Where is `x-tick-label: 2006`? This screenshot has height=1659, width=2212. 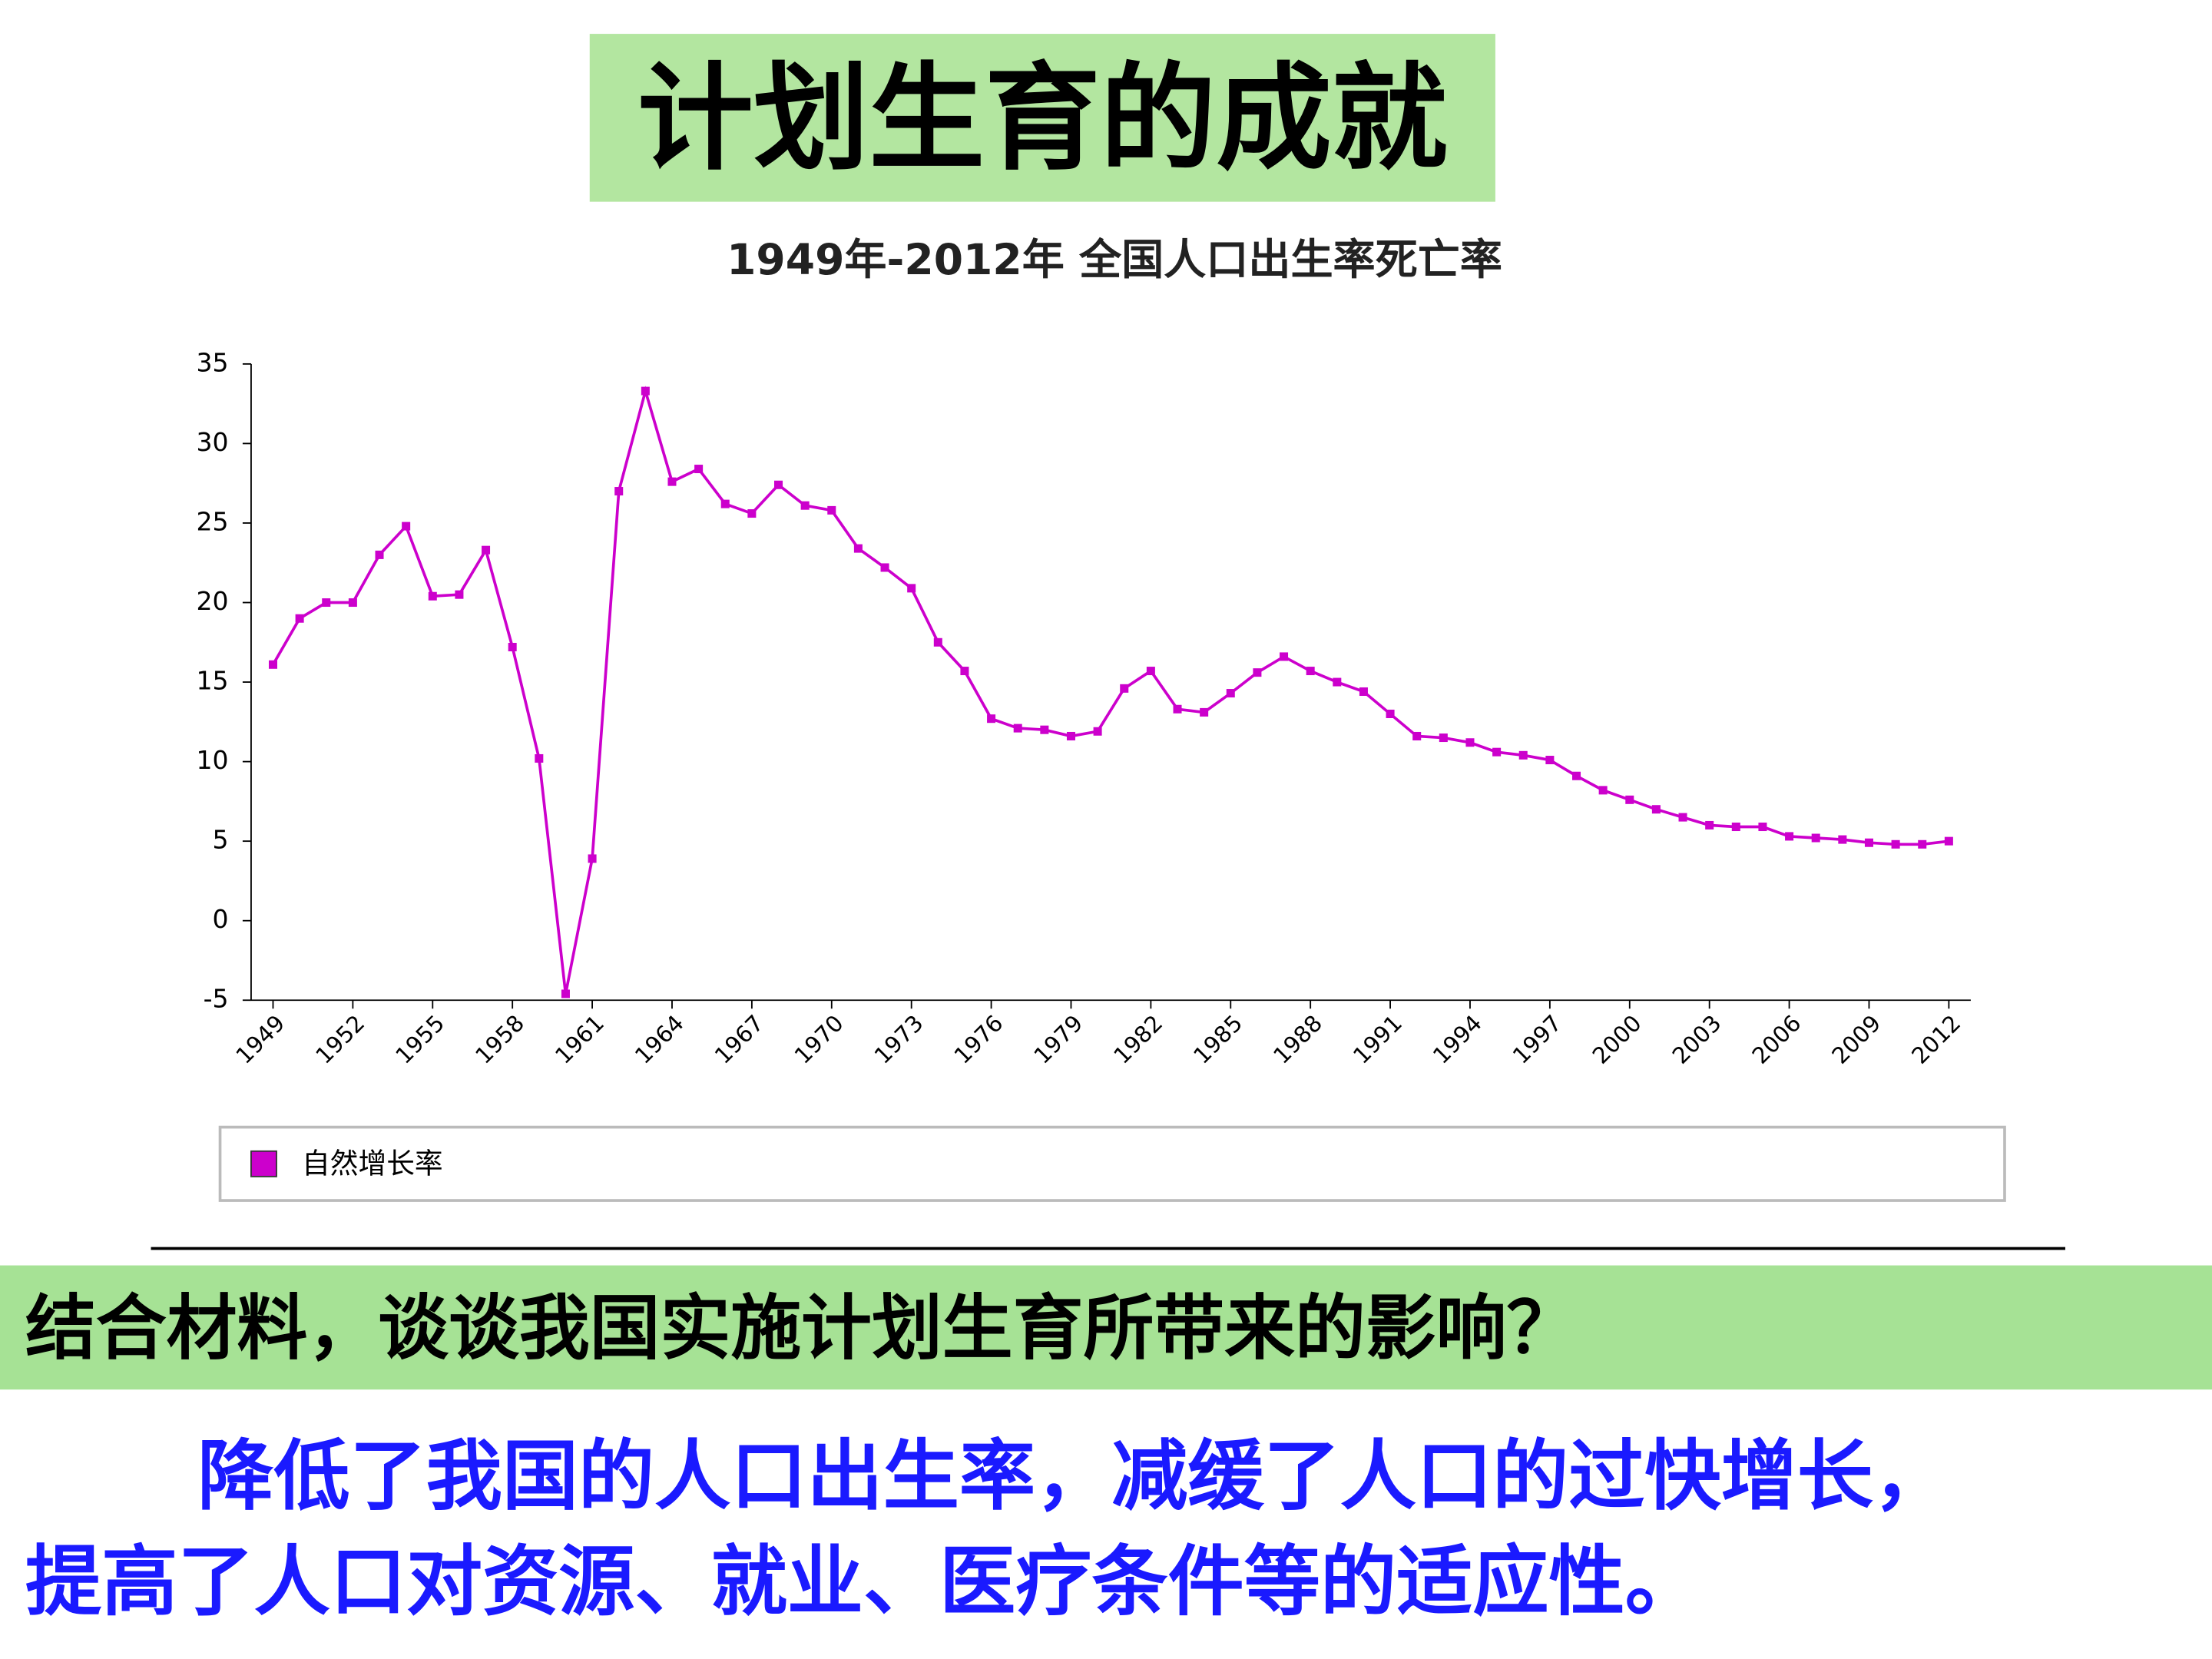 x-tick-label: 2006 is located at coordinates (1777, 1039).